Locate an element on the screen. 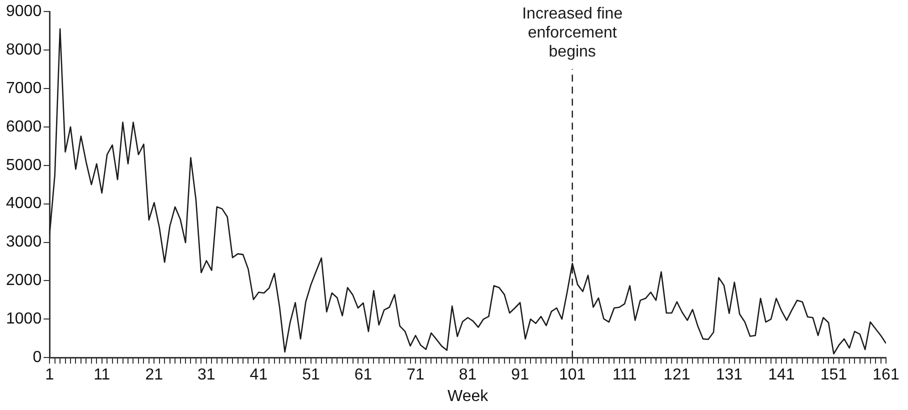 The height and width of the screenshot is (410, 908). y-tick-label: 8000 is located at coordinates (24, 49).